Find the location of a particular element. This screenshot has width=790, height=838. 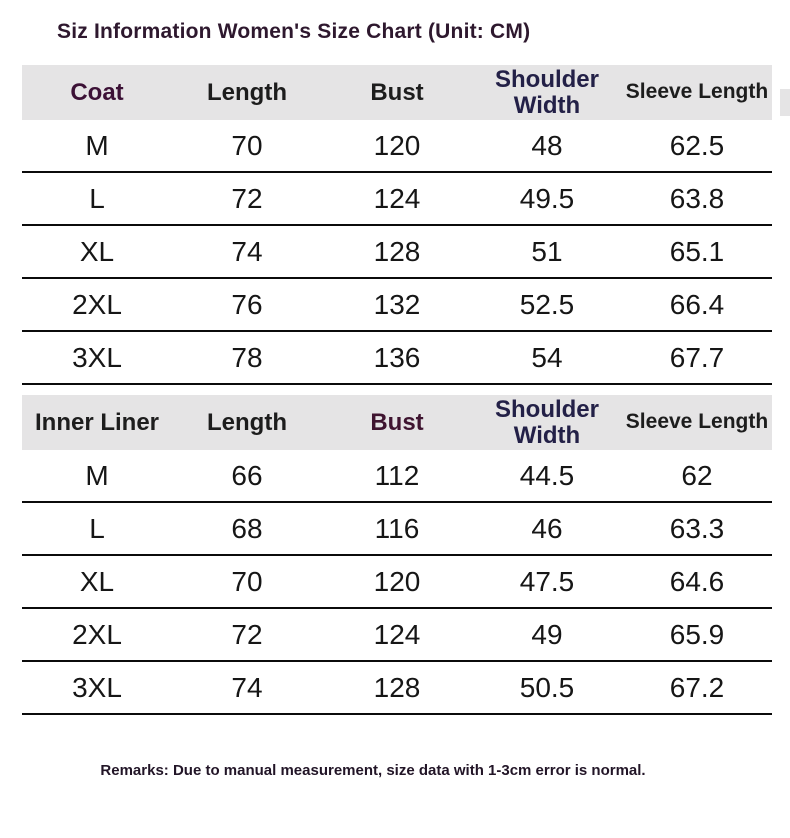

measurement-cell: 66.4 is located at coordinates (697, 304).